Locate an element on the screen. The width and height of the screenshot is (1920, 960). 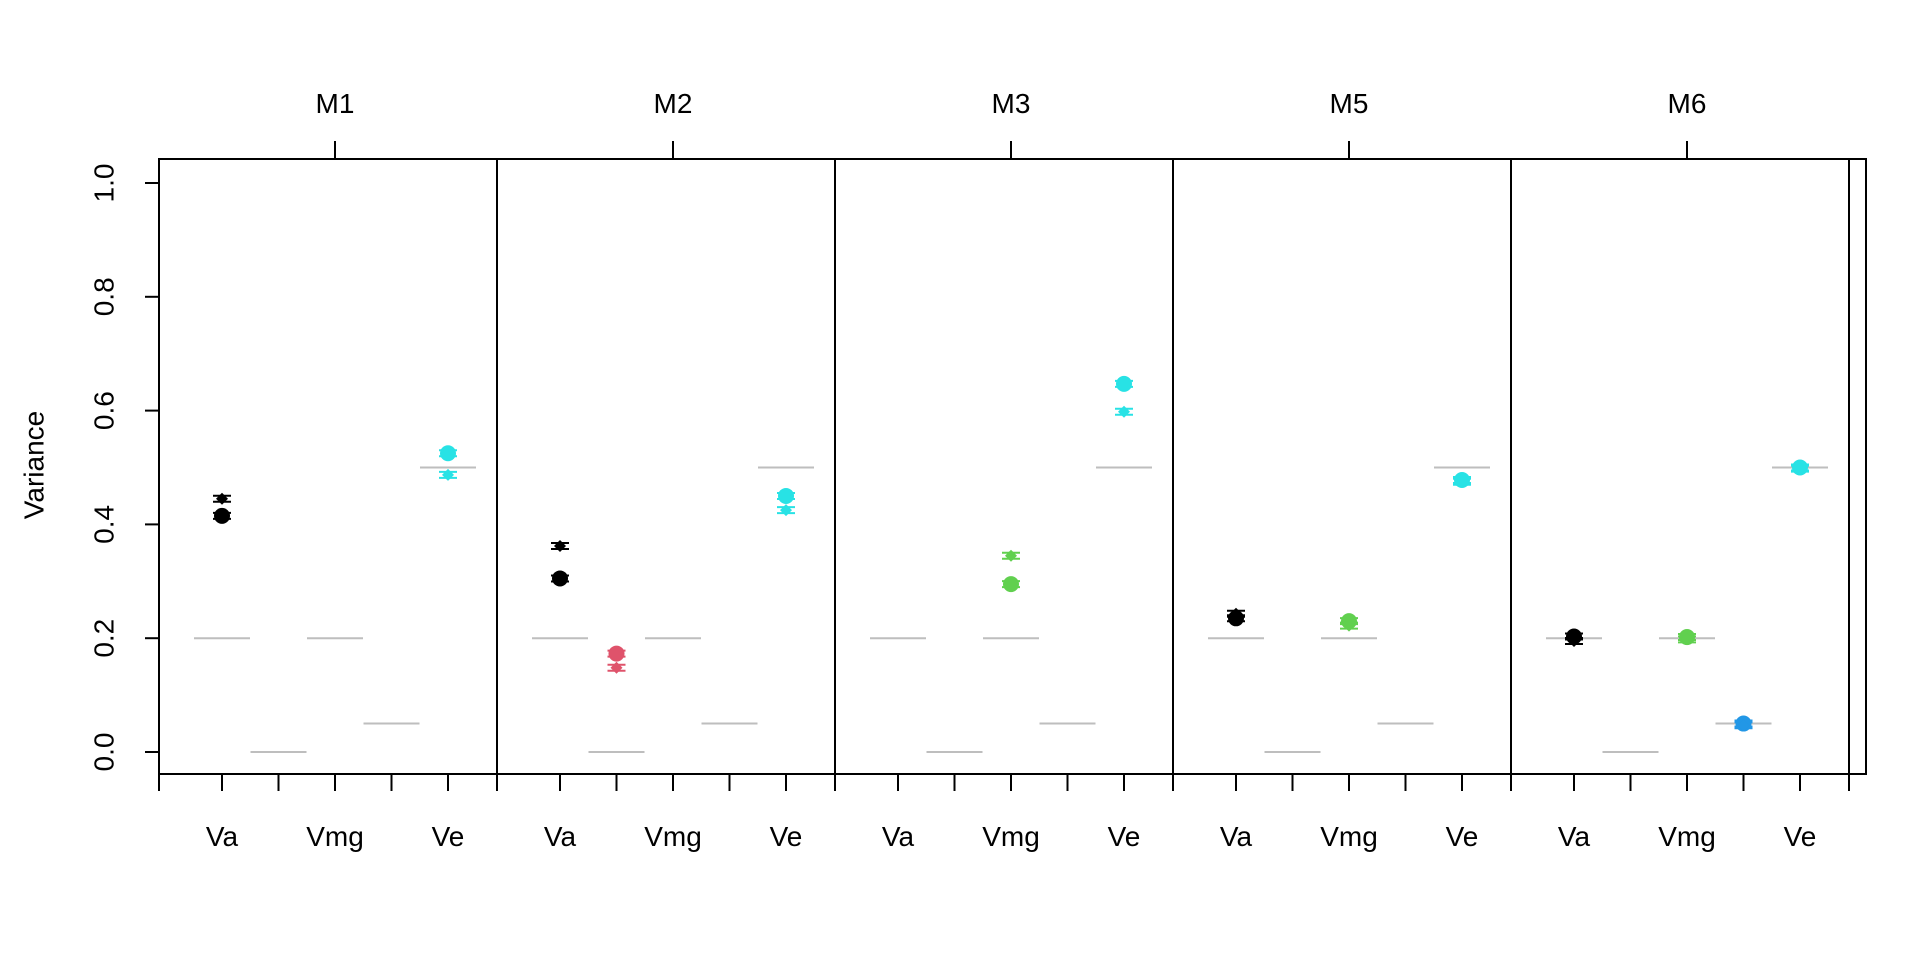
y-tick-label: 0.8 is located at coordinates (104, 296).